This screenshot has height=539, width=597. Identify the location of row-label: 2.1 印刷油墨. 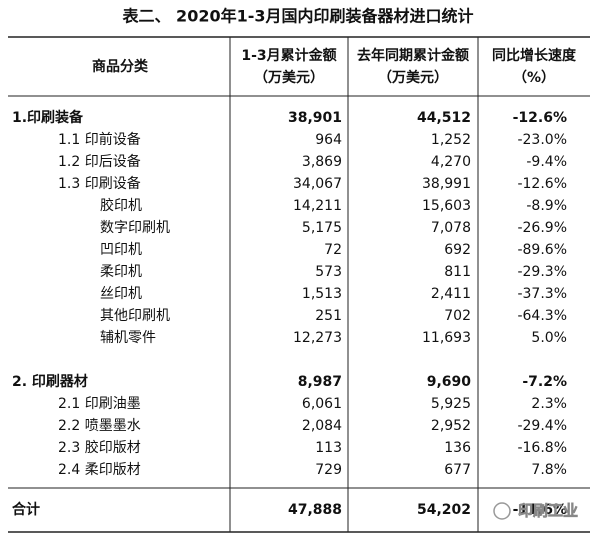
(99, 404).